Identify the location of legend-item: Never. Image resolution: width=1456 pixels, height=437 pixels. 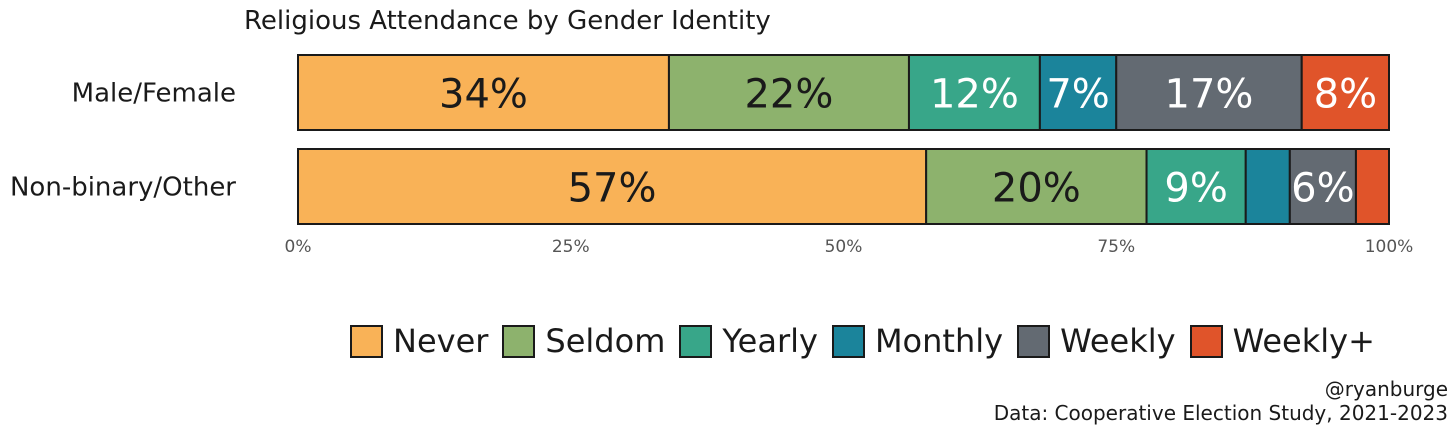
(419, 341).